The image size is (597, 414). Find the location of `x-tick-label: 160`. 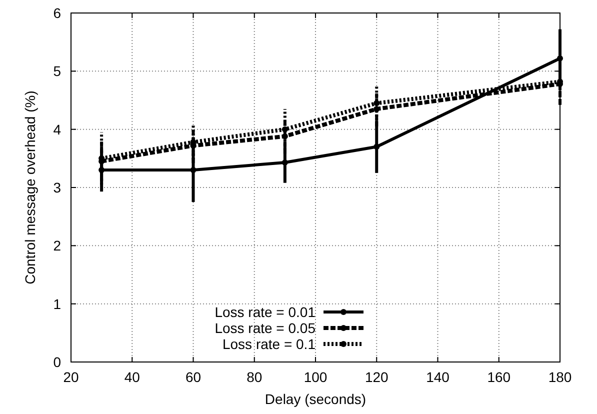

x-tick-label: 160 is located at coordinates (499, 377).